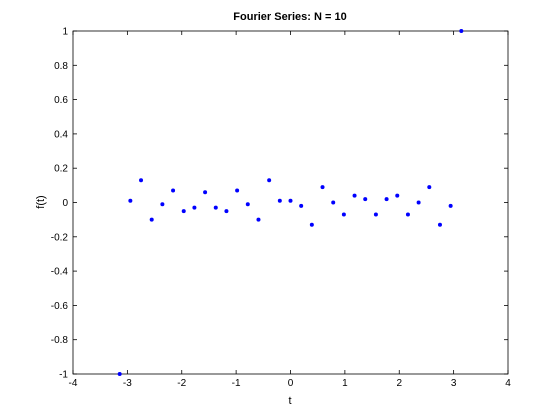 The width and height of the screenshot is (560, 420). I want to click on y-tick-label: 0.2, so click(61, 169).